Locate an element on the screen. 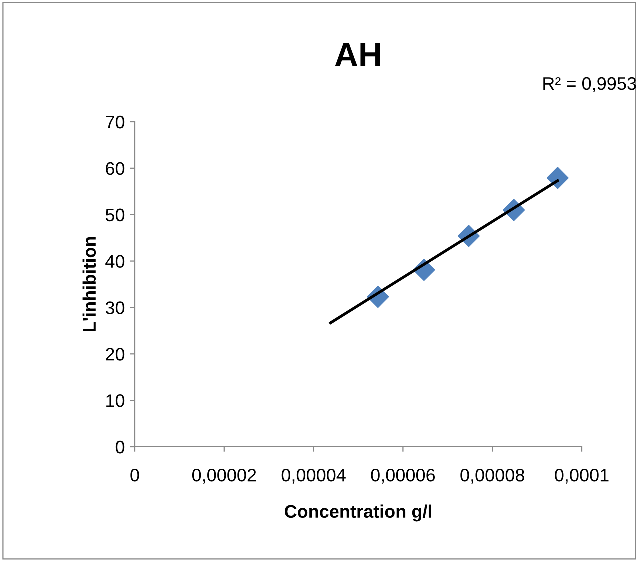 The width and height of the screenshot is (639, 562). x-axis-title: Concentration g/l is located at coordinates (358, 513).